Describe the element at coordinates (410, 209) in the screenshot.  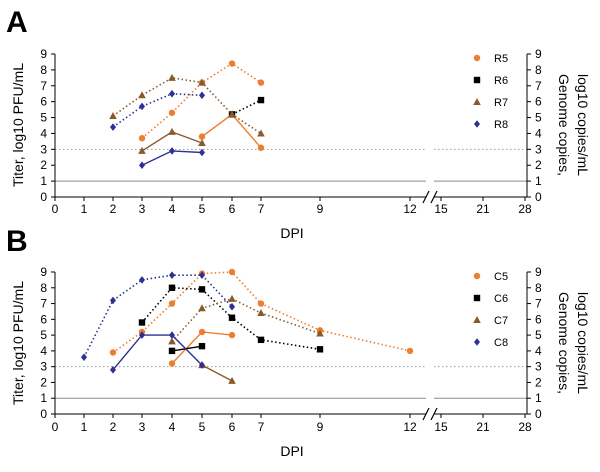
I see `x-tick-label: 12` at that location.